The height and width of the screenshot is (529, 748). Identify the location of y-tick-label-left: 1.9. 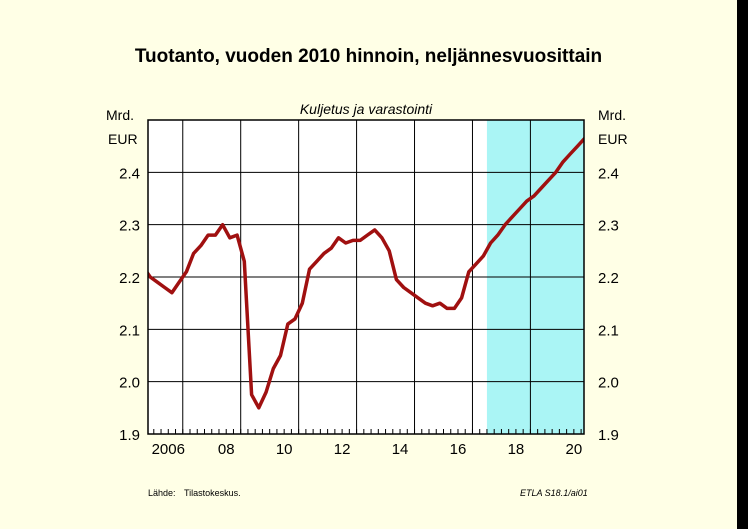
(129, 435).